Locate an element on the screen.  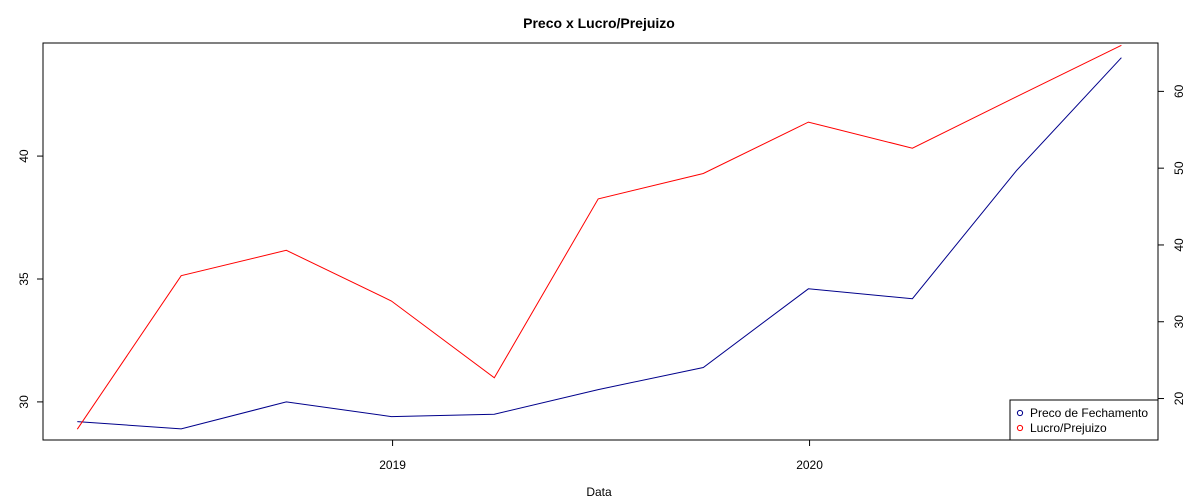
chart-title: Preco x Lucro/Prejuizo is located at coordinates (599, 23).